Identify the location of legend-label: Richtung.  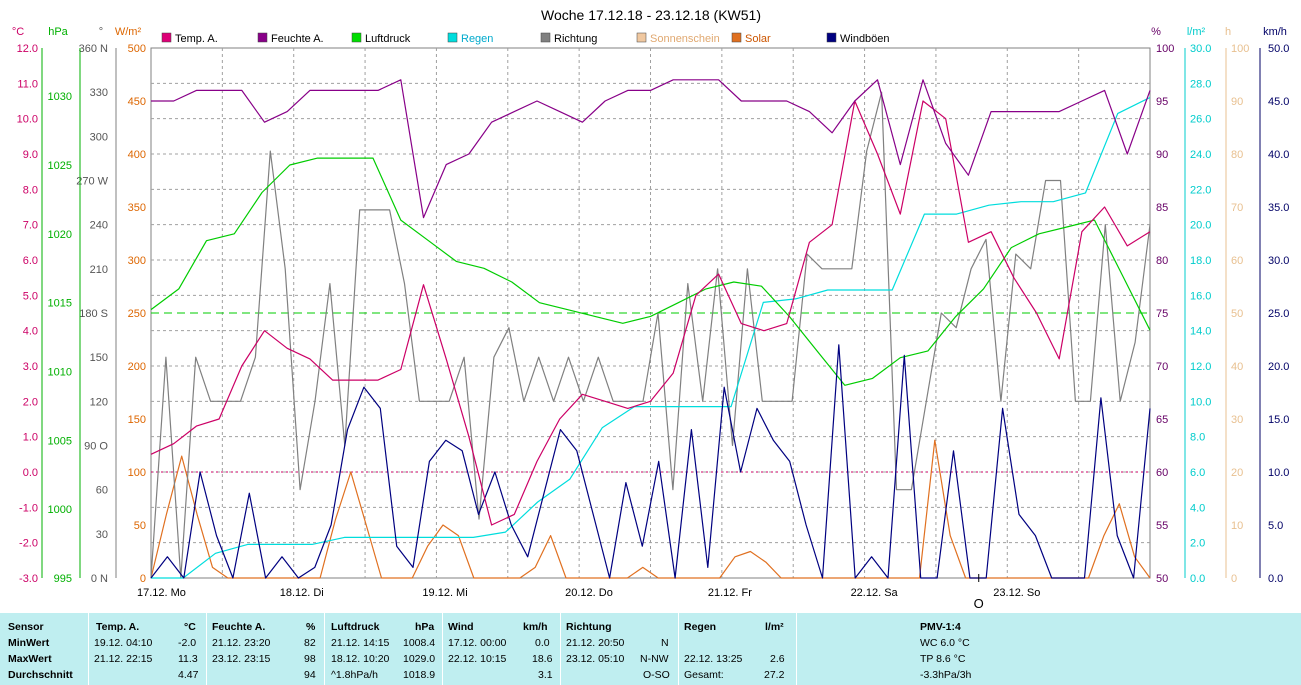
(575, 39).